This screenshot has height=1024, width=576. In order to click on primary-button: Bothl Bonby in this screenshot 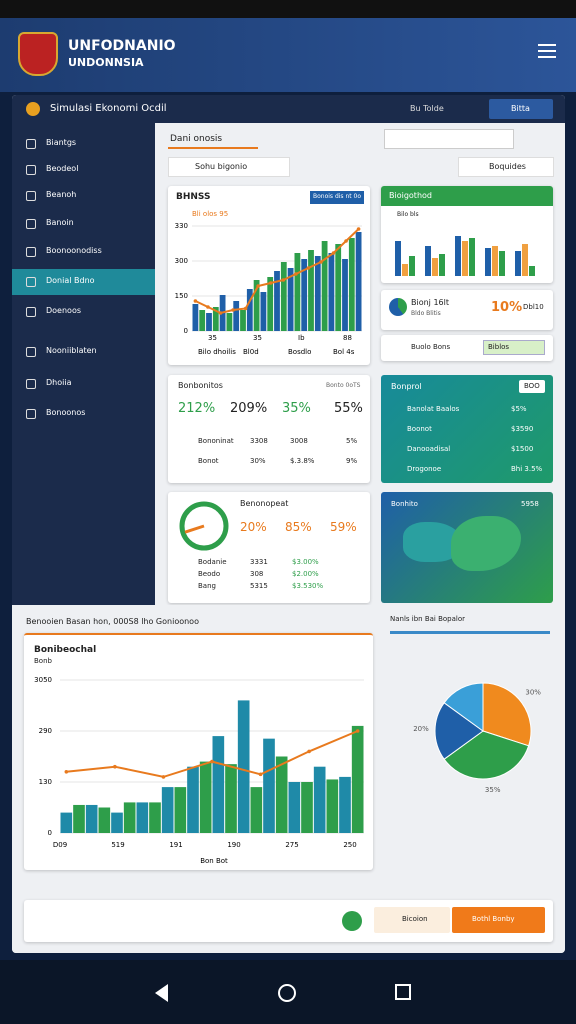, I will do `click(498, 920)`.